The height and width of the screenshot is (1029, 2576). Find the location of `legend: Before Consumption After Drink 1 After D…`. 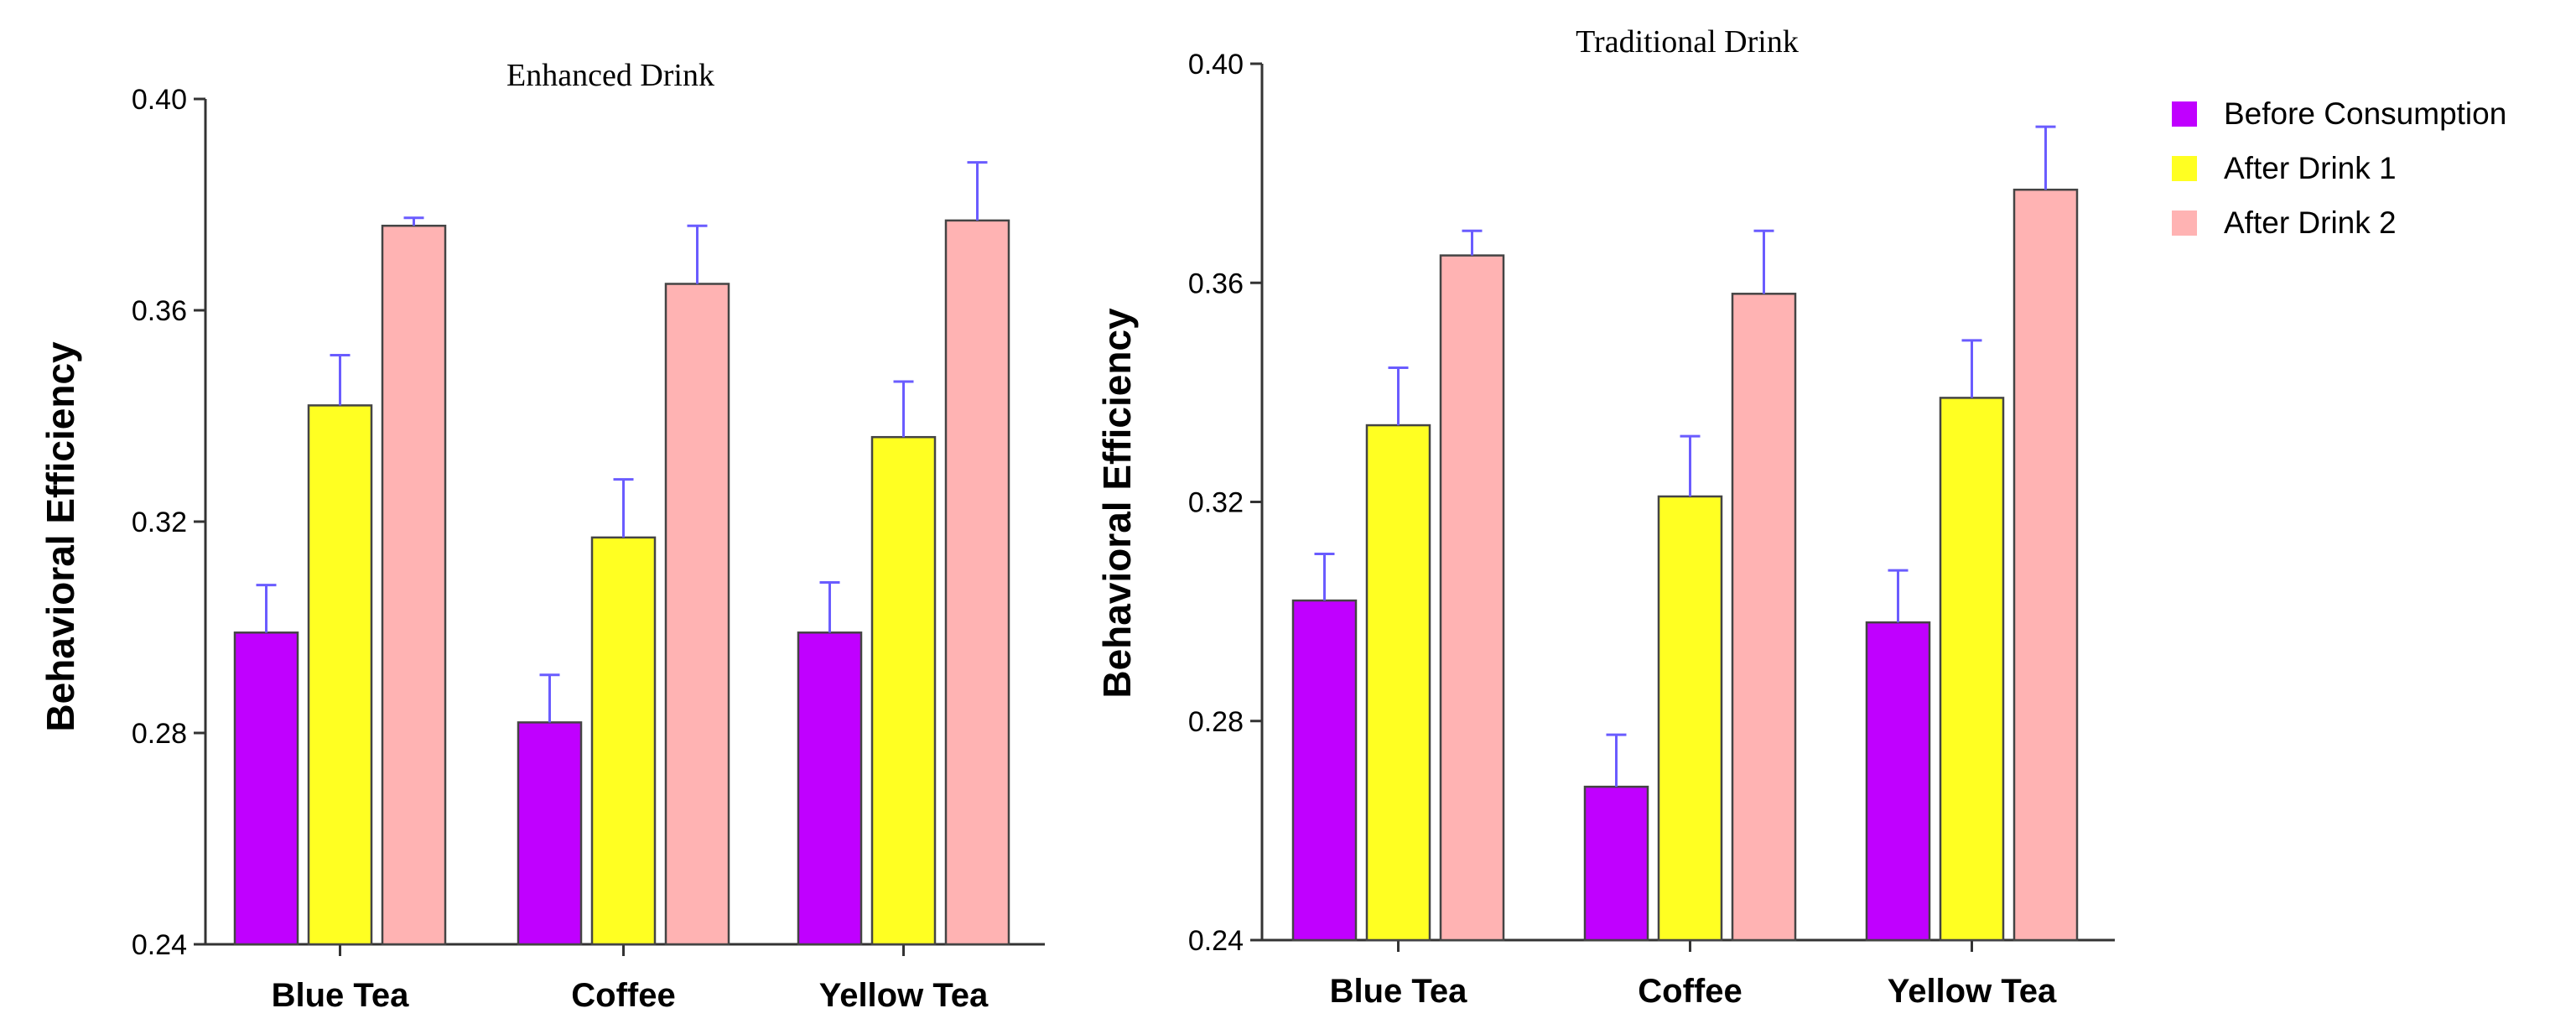

legend: Before Consumption After Drink 1 After D… is located at coordinates (2339, 168).